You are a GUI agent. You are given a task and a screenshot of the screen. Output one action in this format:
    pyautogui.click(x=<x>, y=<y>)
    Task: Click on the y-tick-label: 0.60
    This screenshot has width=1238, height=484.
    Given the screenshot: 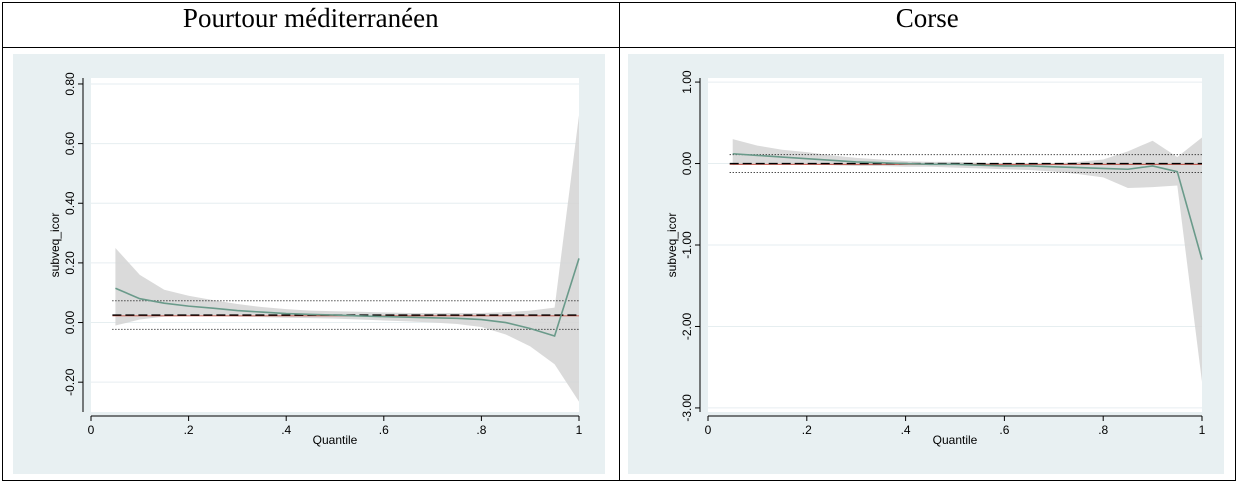 What is the action you would take?
    pyautogui.click(x=70, y=144)
    